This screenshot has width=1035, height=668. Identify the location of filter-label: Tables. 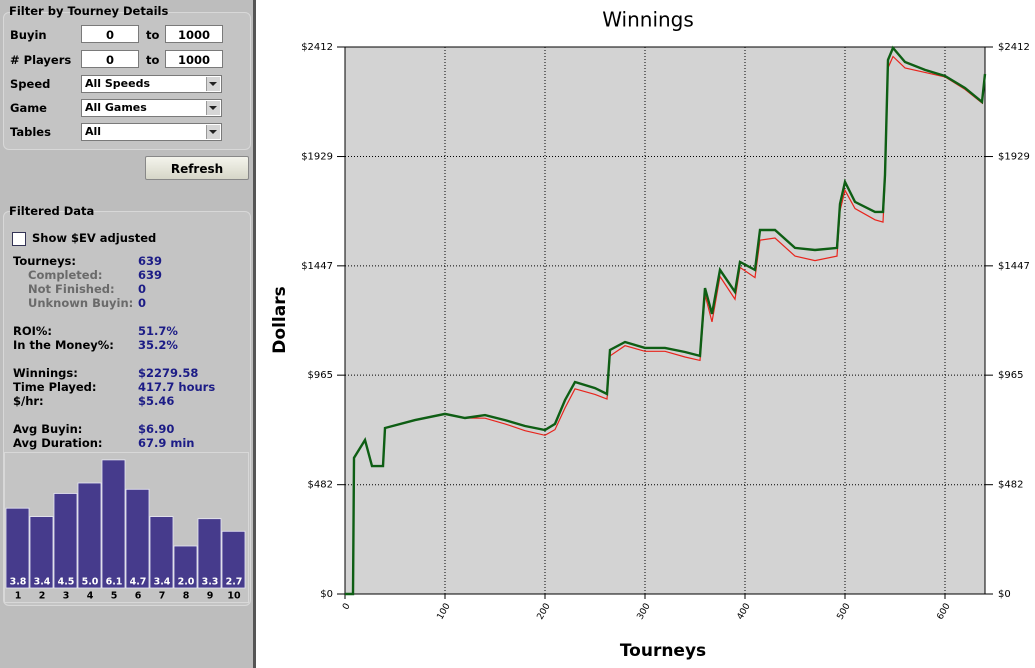
(30, 132).